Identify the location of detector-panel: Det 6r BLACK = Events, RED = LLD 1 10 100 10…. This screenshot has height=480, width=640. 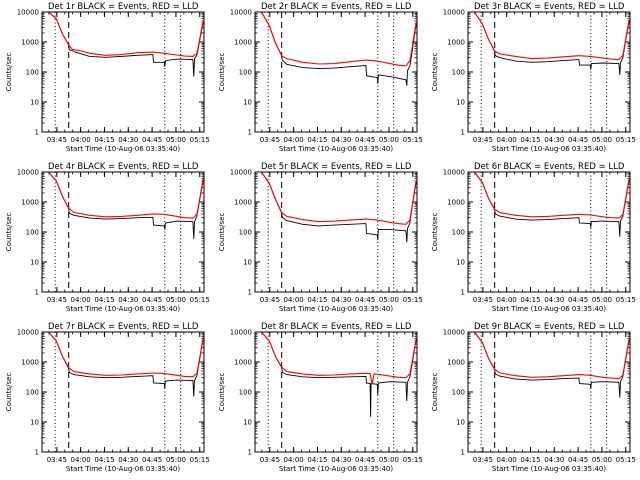
(533, 237).